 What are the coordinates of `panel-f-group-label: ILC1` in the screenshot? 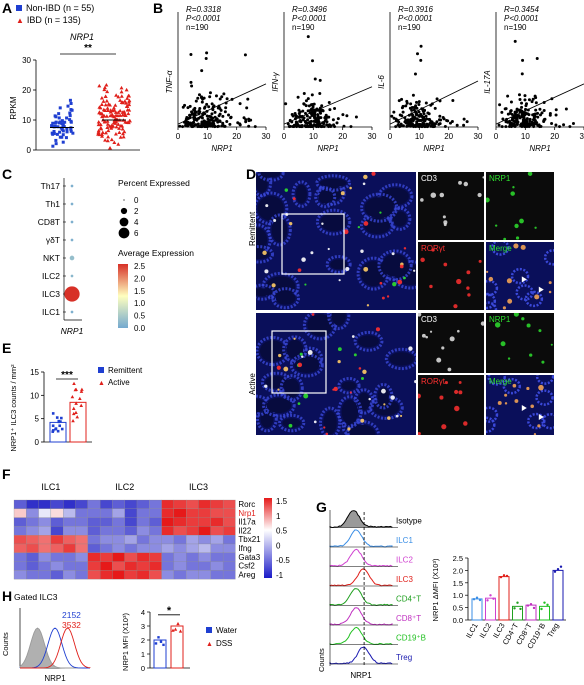 It's located at (50, 487).